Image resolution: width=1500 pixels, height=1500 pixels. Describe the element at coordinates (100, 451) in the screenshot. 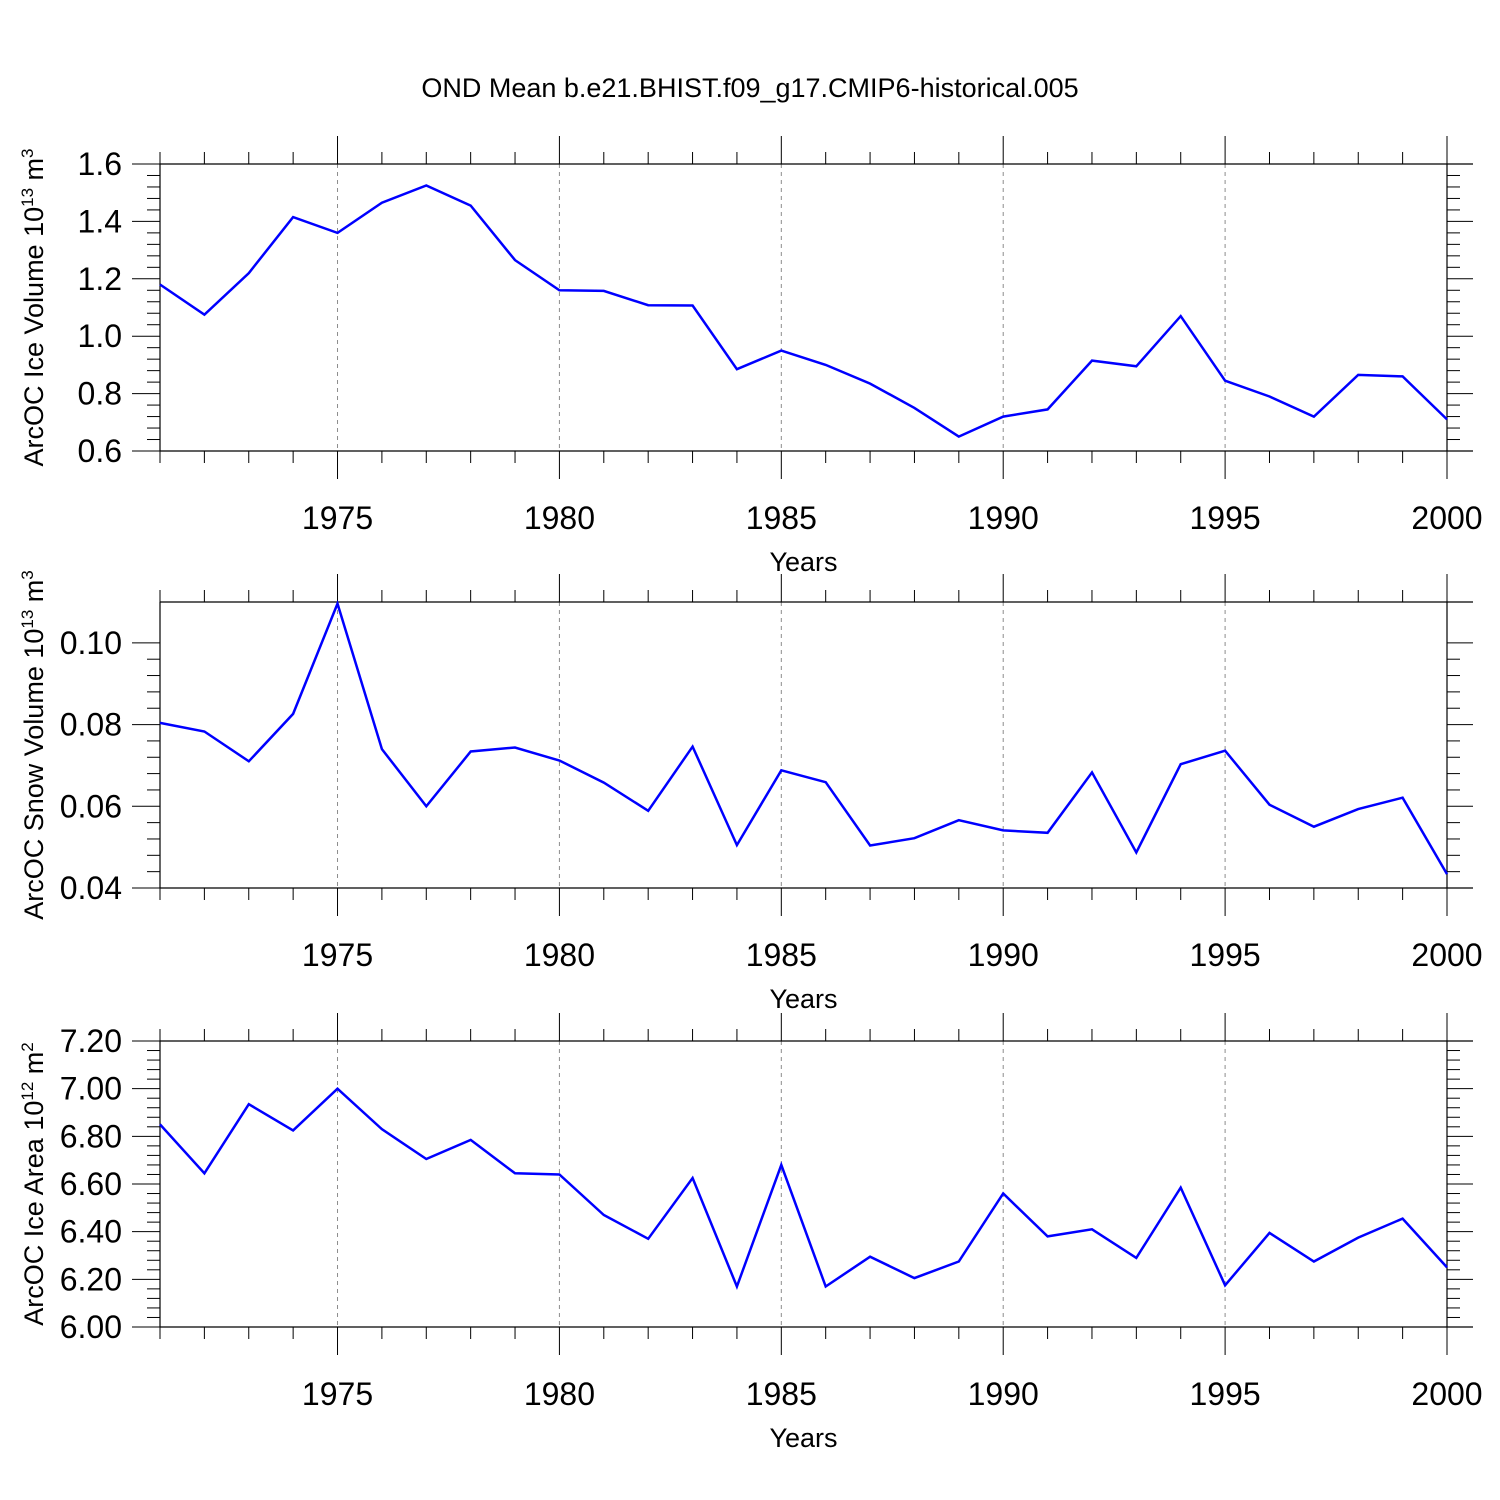

I see `y-tick-label: 0.6` at that location.